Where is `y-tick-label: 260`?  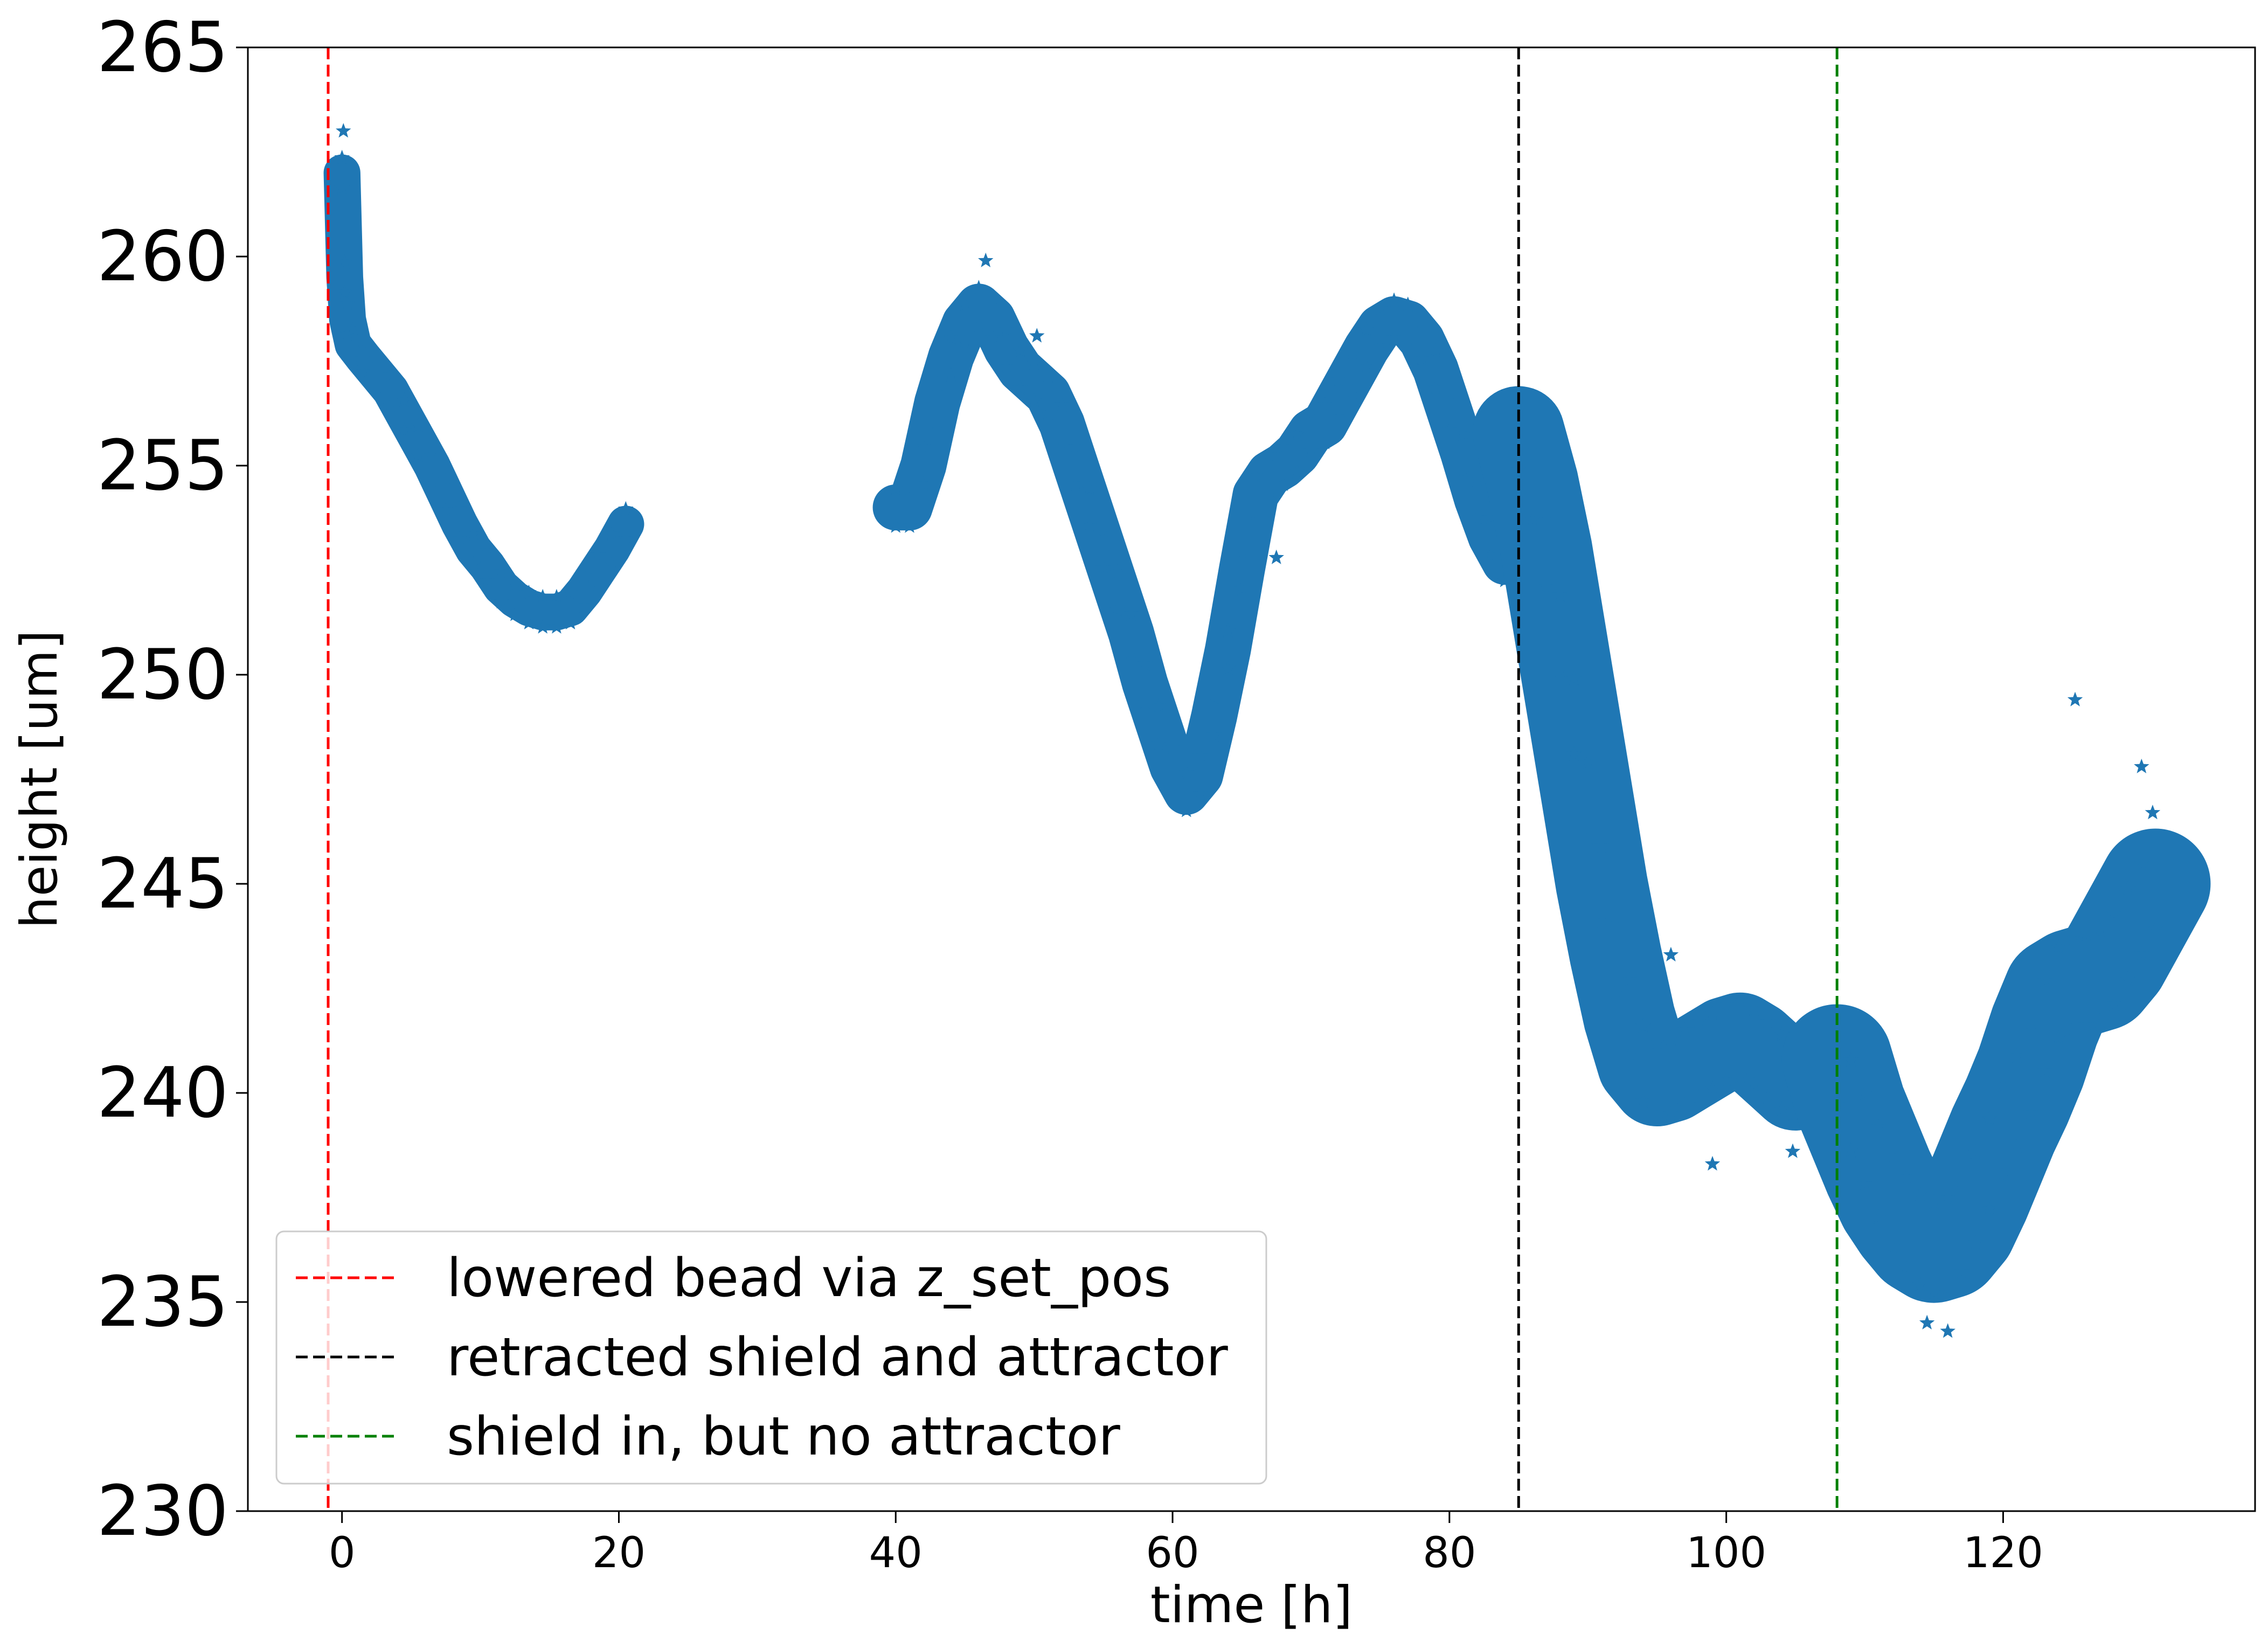
y-tick-label: 260 is located at coordinates (162, 257).